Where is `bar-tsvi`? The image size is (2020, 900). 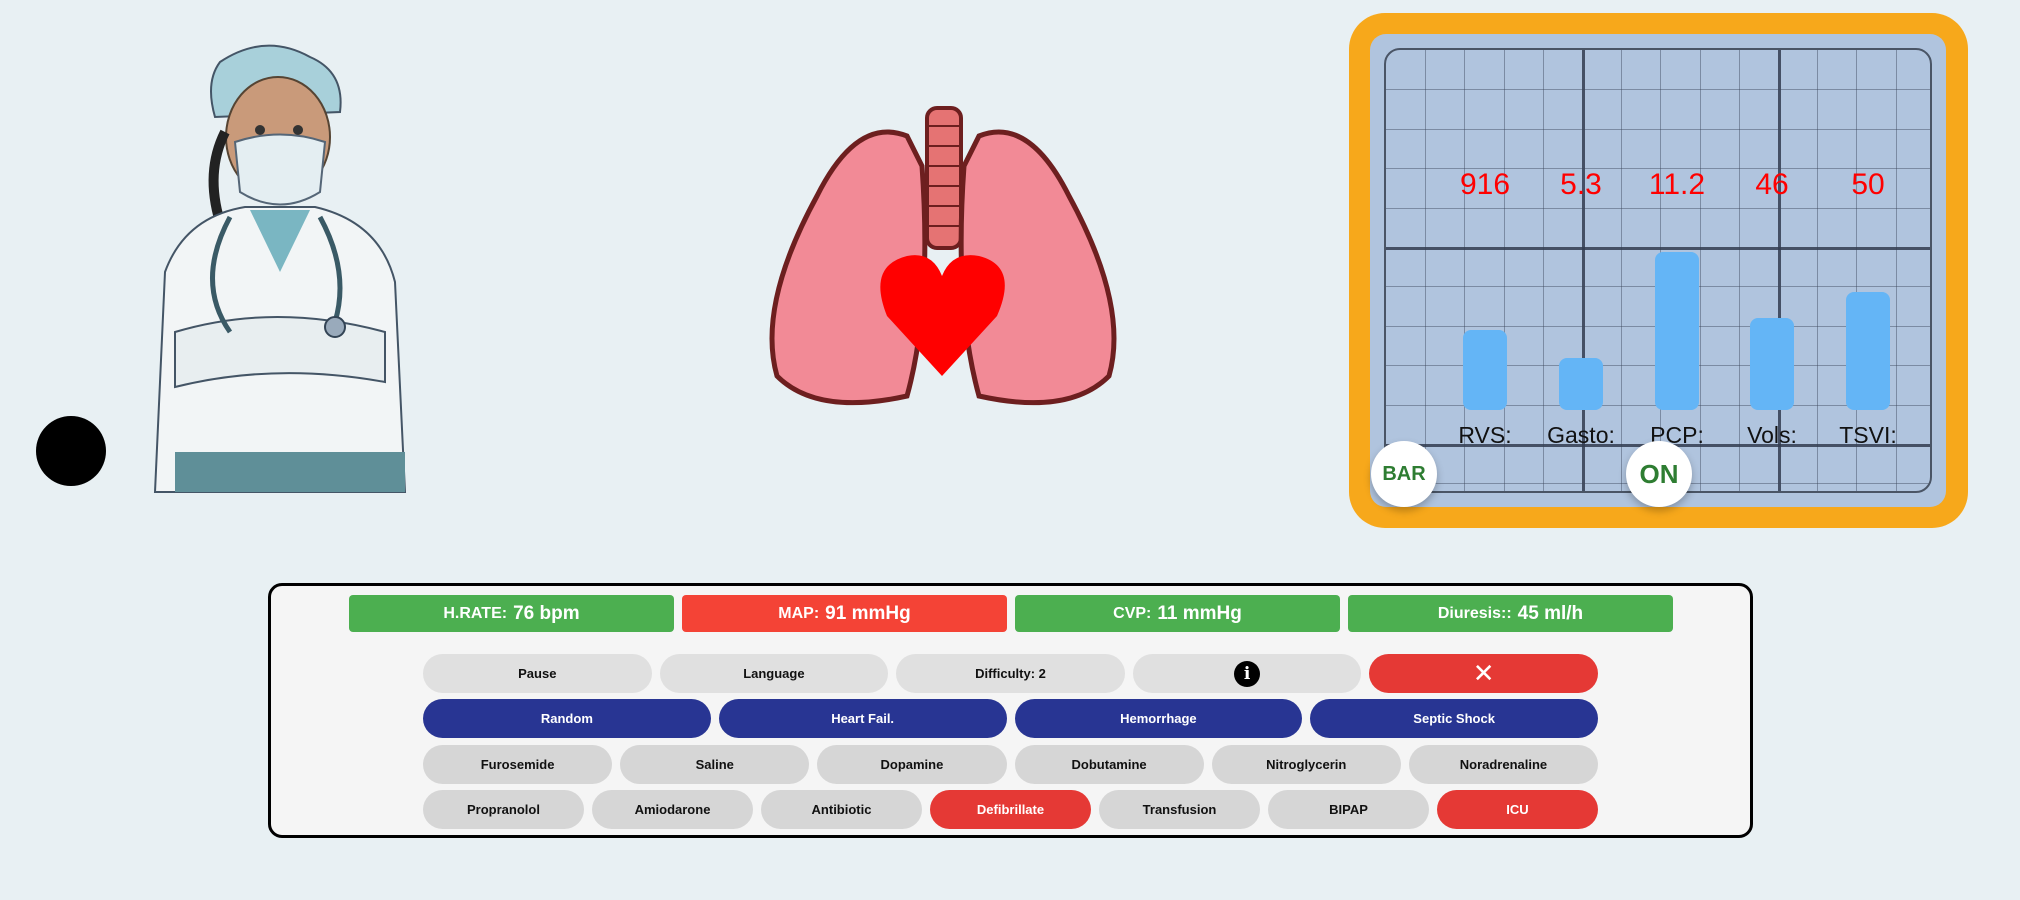
bar-tsvi is located at coordinates (1868, 351).